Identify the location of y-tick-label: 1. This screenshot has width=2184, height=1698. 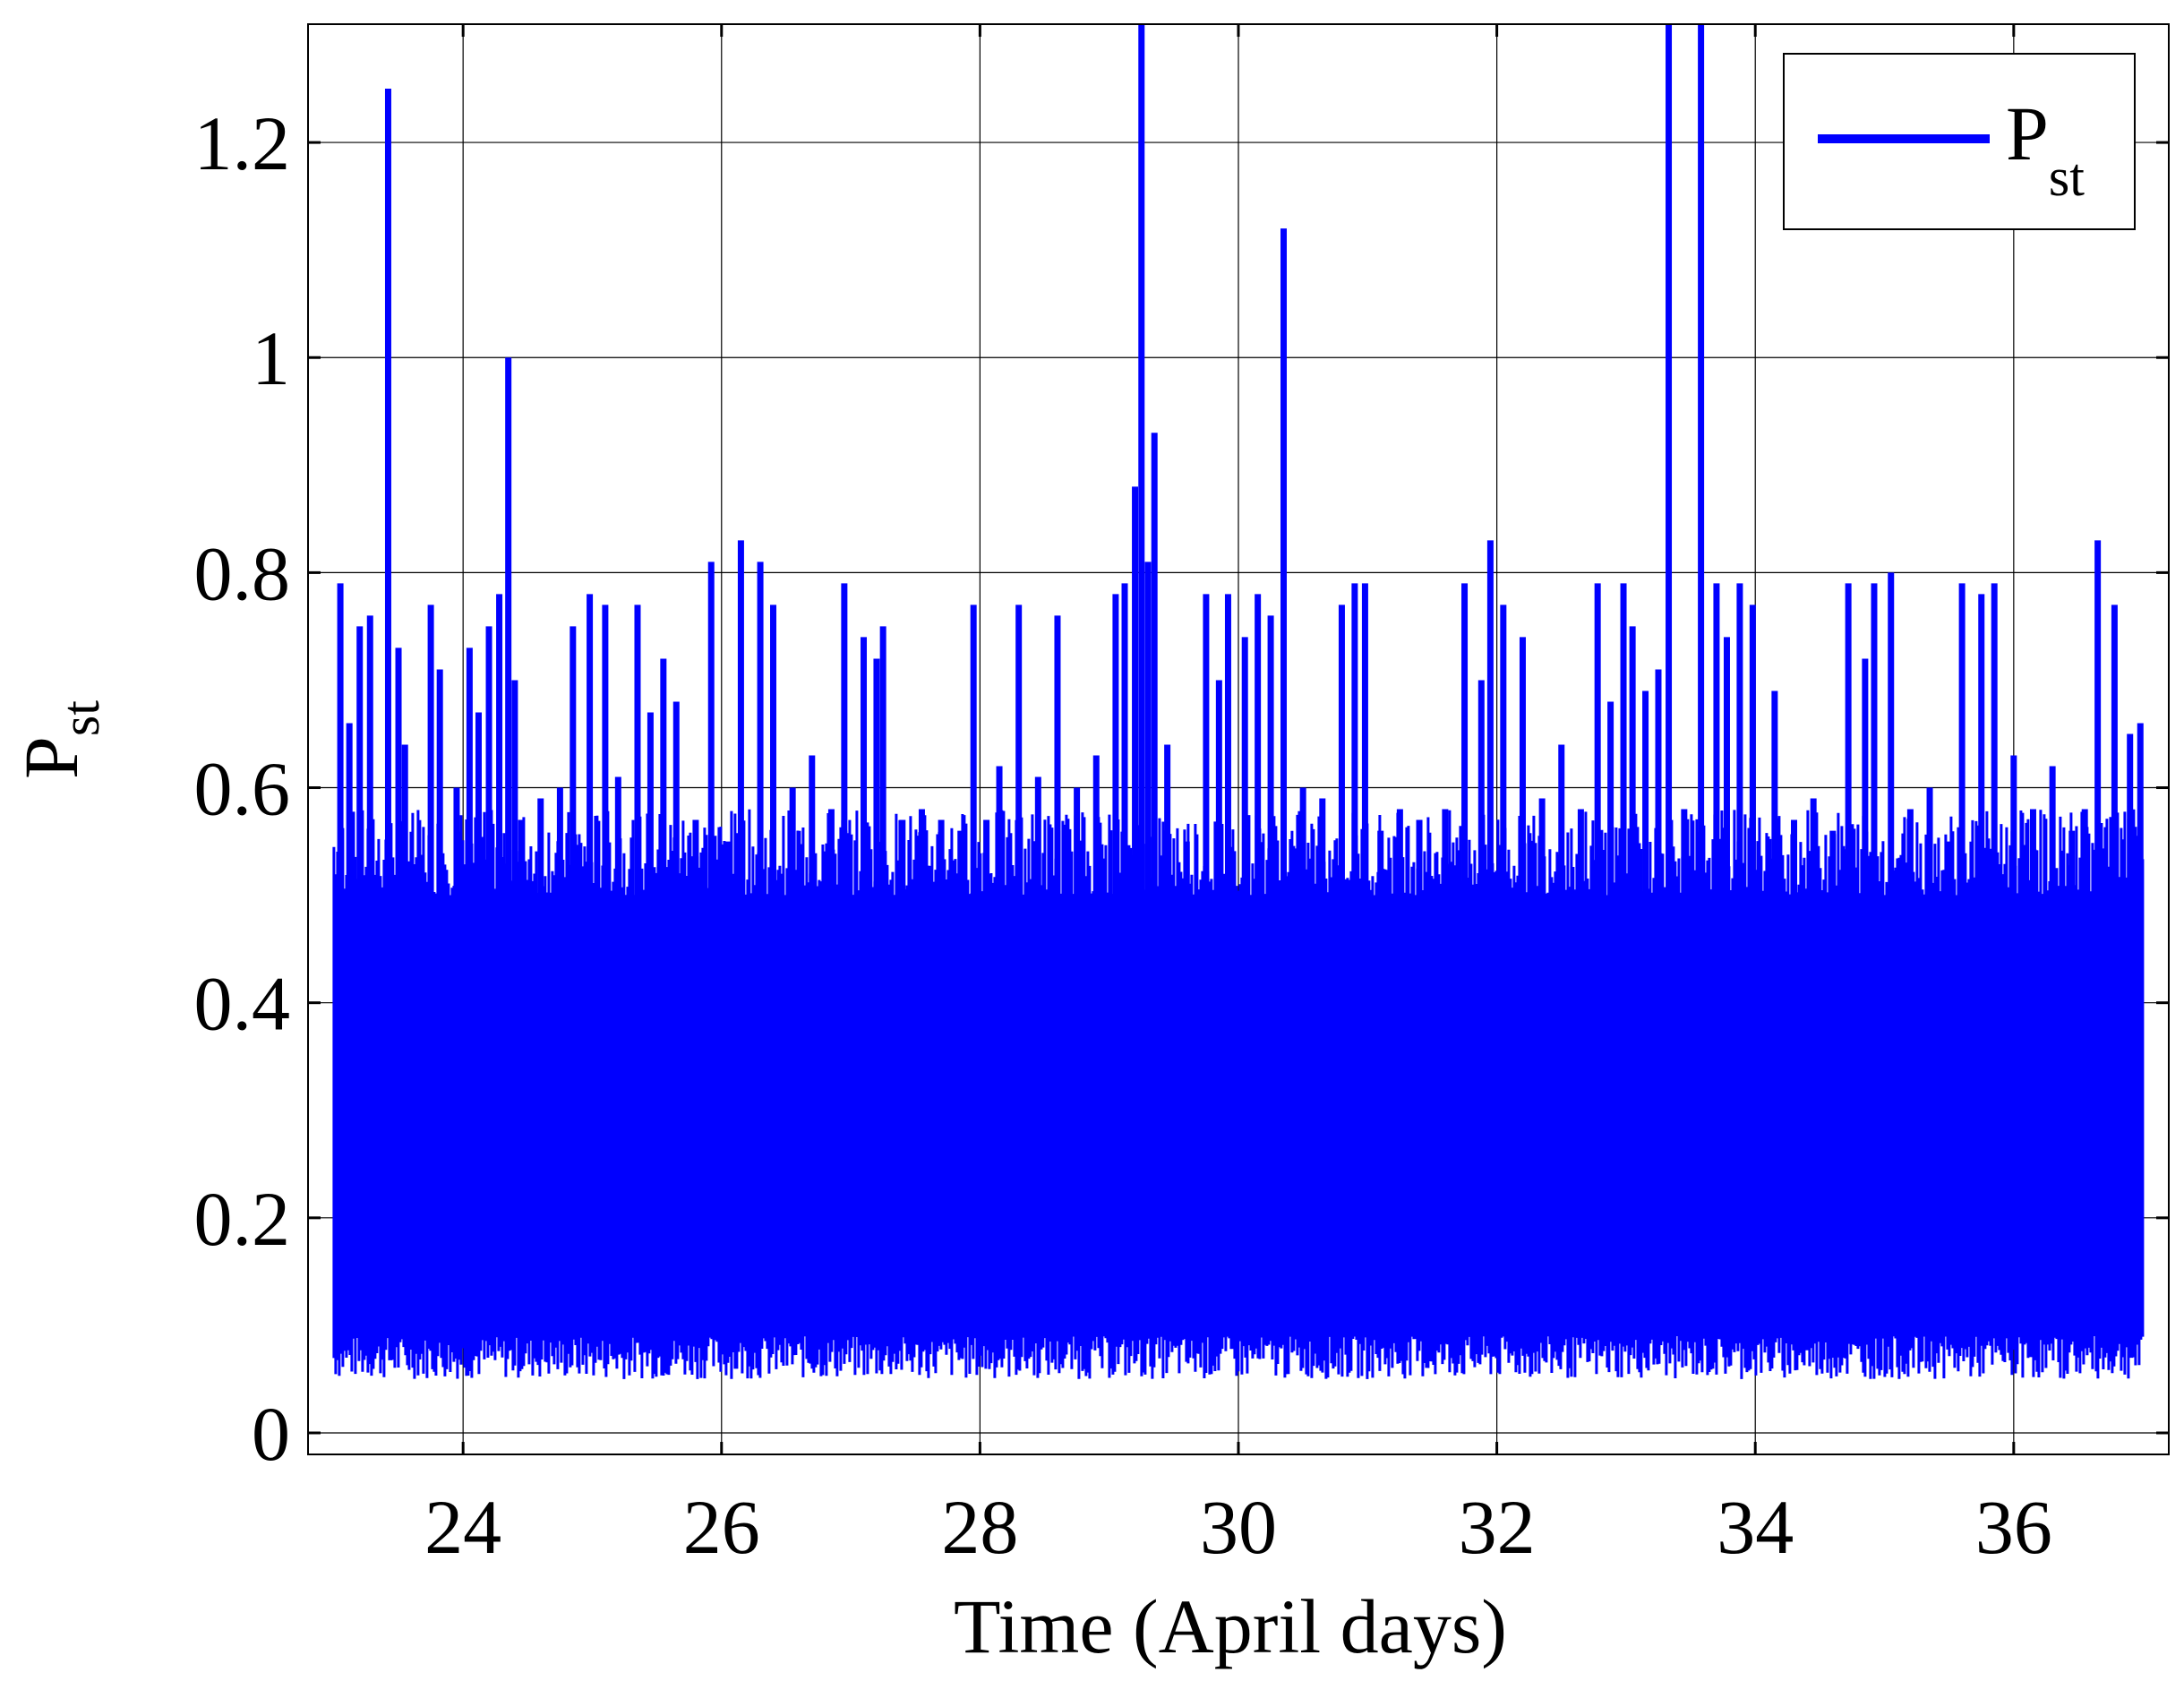
(271, 358).